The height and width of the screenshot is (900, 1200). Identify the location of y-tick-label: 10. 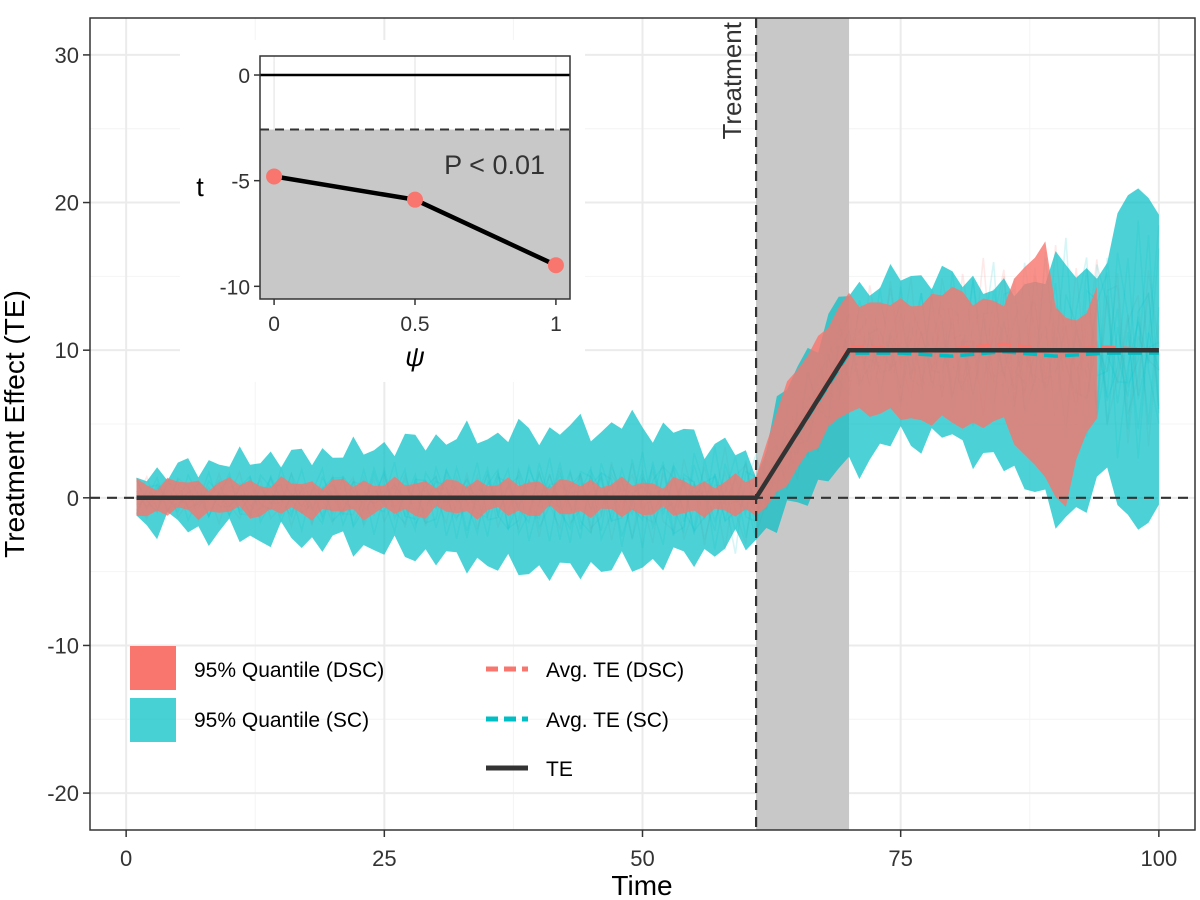
(67, 350).